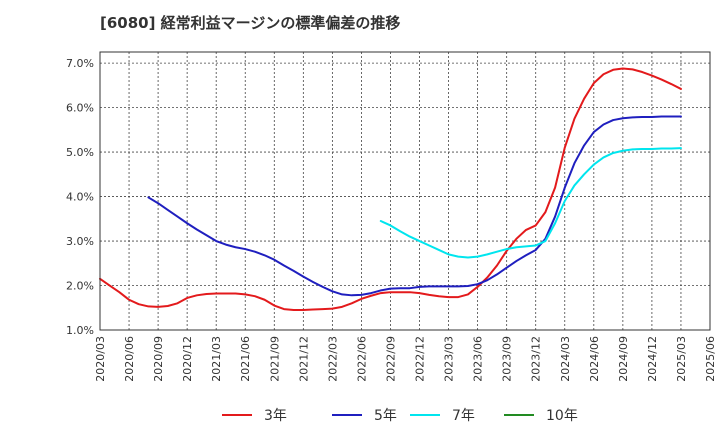  What do you see at coordinates (390, 359) in the screenshot?
I see `x-tick-label: 2022/09` at bounding box center [390, 359].